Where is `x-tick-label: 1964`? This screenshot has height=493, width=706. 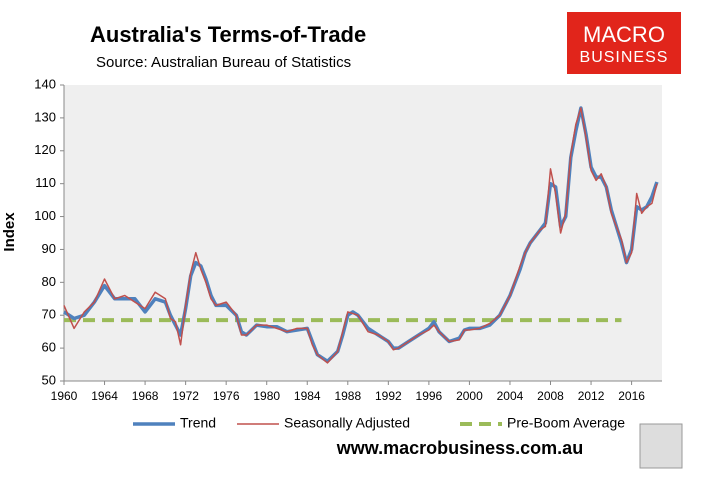 x-tick-label: 1964 is located at coordinates (104, 396).